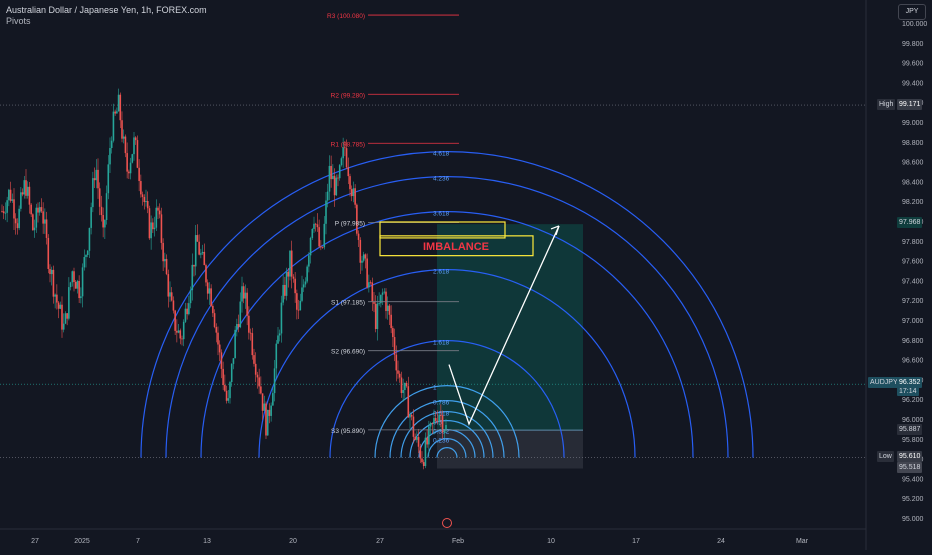  Describe the element at coordinates (442, 230) in the screenshot. I see `fvg-box-upper` at that location.